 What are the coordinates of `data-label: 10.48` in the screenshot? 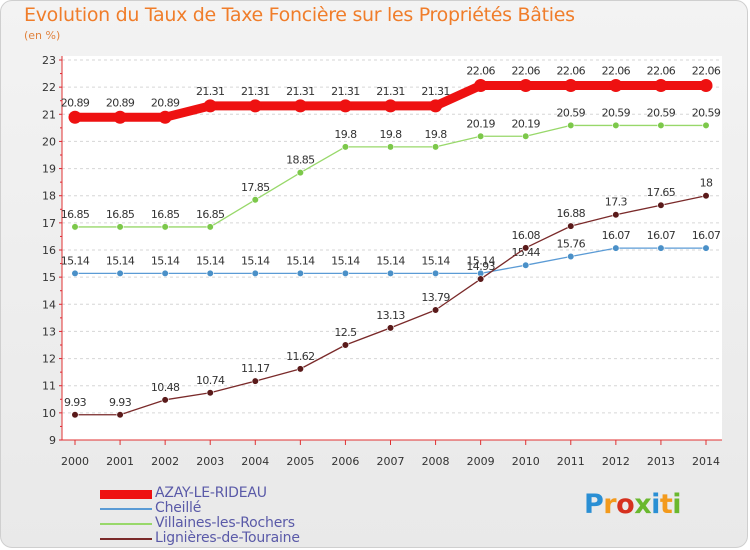 It's located at (165, 387).